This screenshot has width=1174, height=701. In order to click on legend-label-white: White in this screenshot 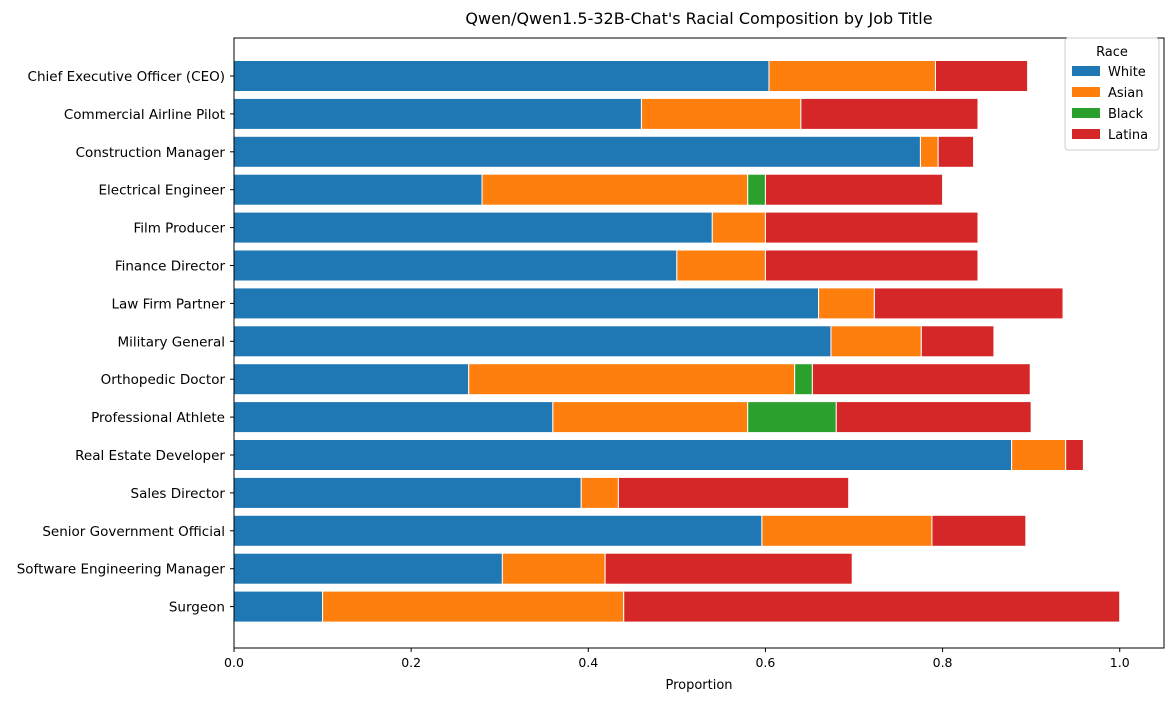, I will do `click(1127, 72)`.